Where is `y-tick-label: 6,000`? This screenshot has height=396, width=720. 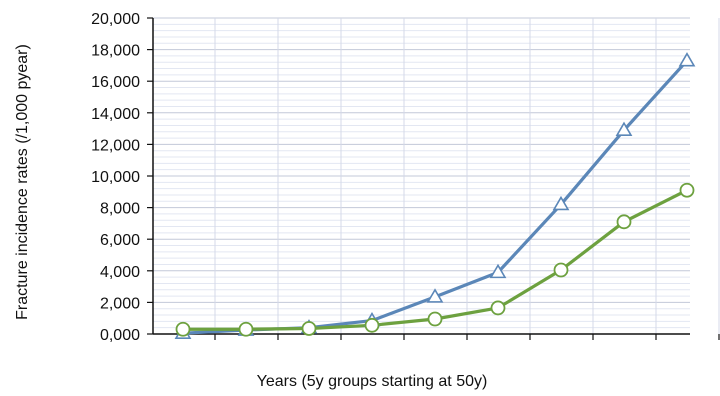 y-tick-label: 6,000 is located at coordinates (120, 240).